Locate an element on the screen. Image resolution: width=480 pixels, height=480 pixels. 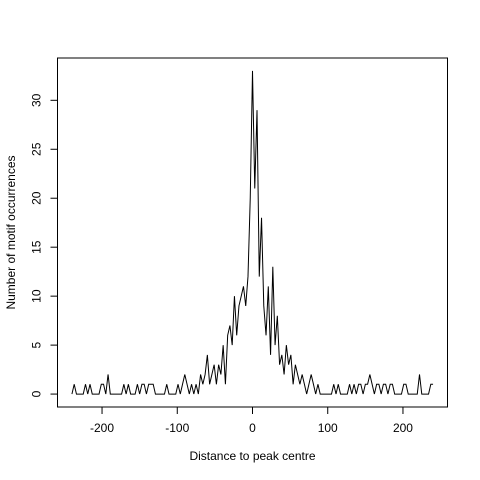
y-tick-label: 15 is located at coordinates (37, 247).